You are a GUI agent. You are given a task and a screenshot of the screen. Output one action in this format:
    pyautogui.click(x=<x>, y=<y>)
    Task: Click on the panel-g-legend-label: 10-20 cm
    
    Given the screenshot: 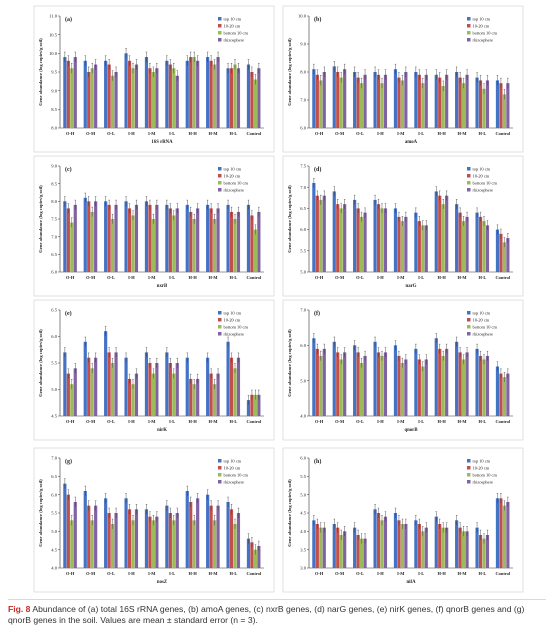 What is the action you would take?
    pyautogui.click(x=232, y=467)
    